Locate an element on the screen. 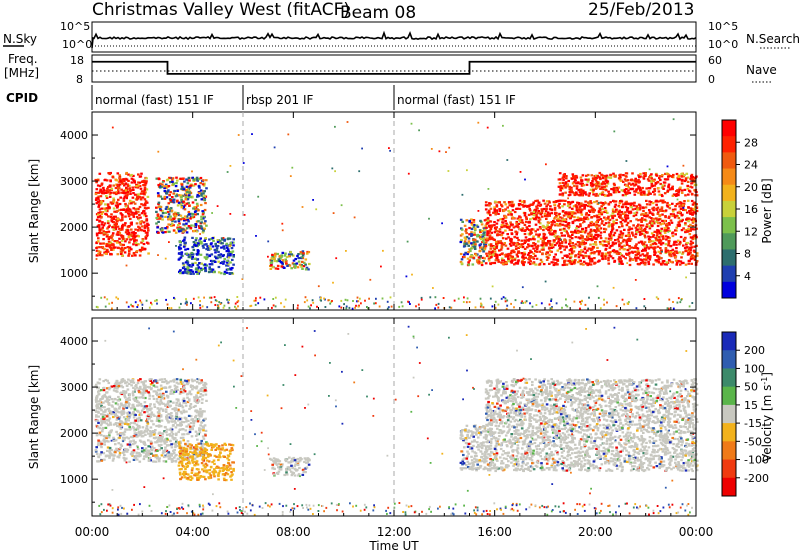  nsearch-tick-top: 10^5 is located at coordinates (723, 26).